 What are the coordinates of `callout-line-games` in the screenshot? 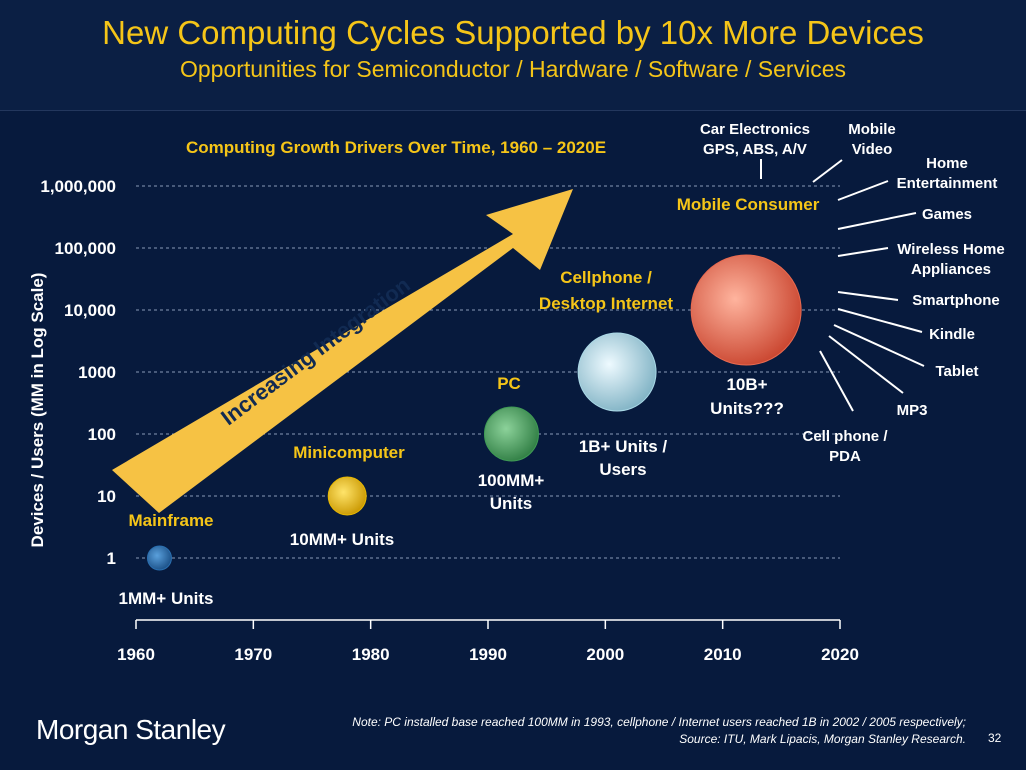 It's located at (877, 221).